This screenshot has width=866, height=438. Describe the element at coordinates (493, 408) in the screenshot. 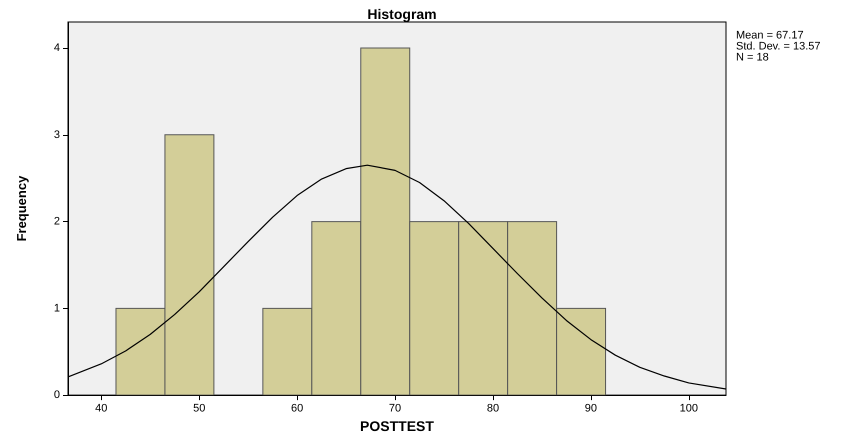

I see `x-tick-label: 80` at that location.